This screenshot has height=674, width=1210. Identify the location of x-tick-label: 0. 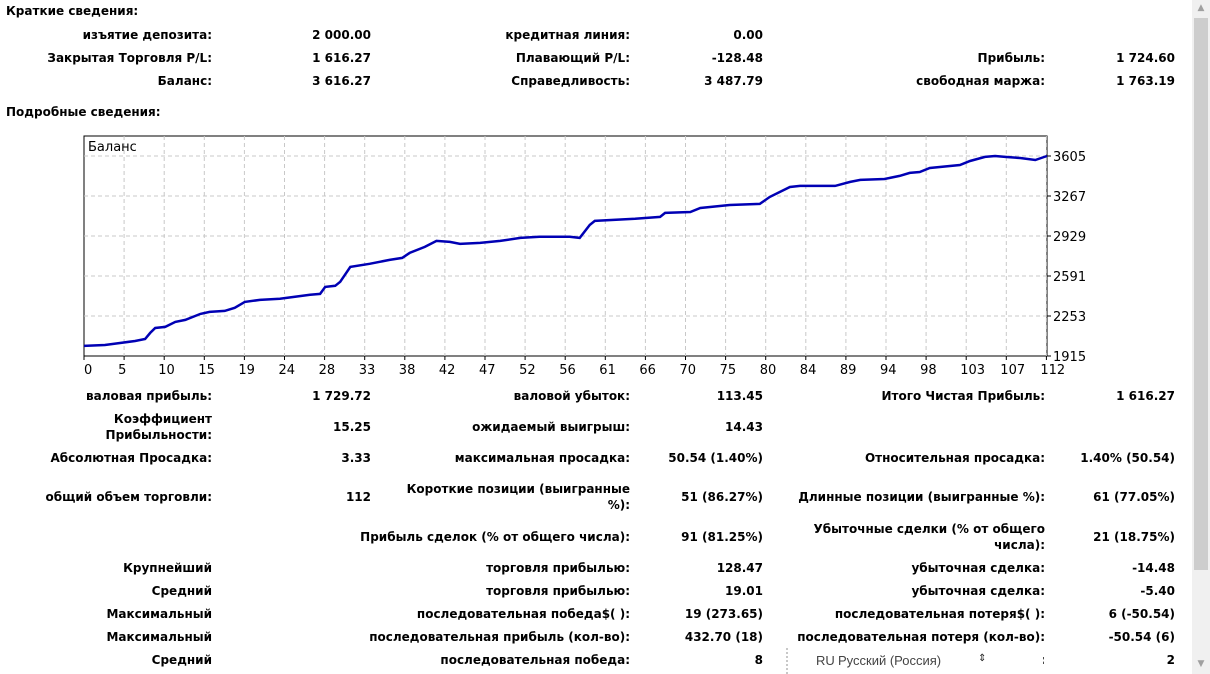
(88, 370).